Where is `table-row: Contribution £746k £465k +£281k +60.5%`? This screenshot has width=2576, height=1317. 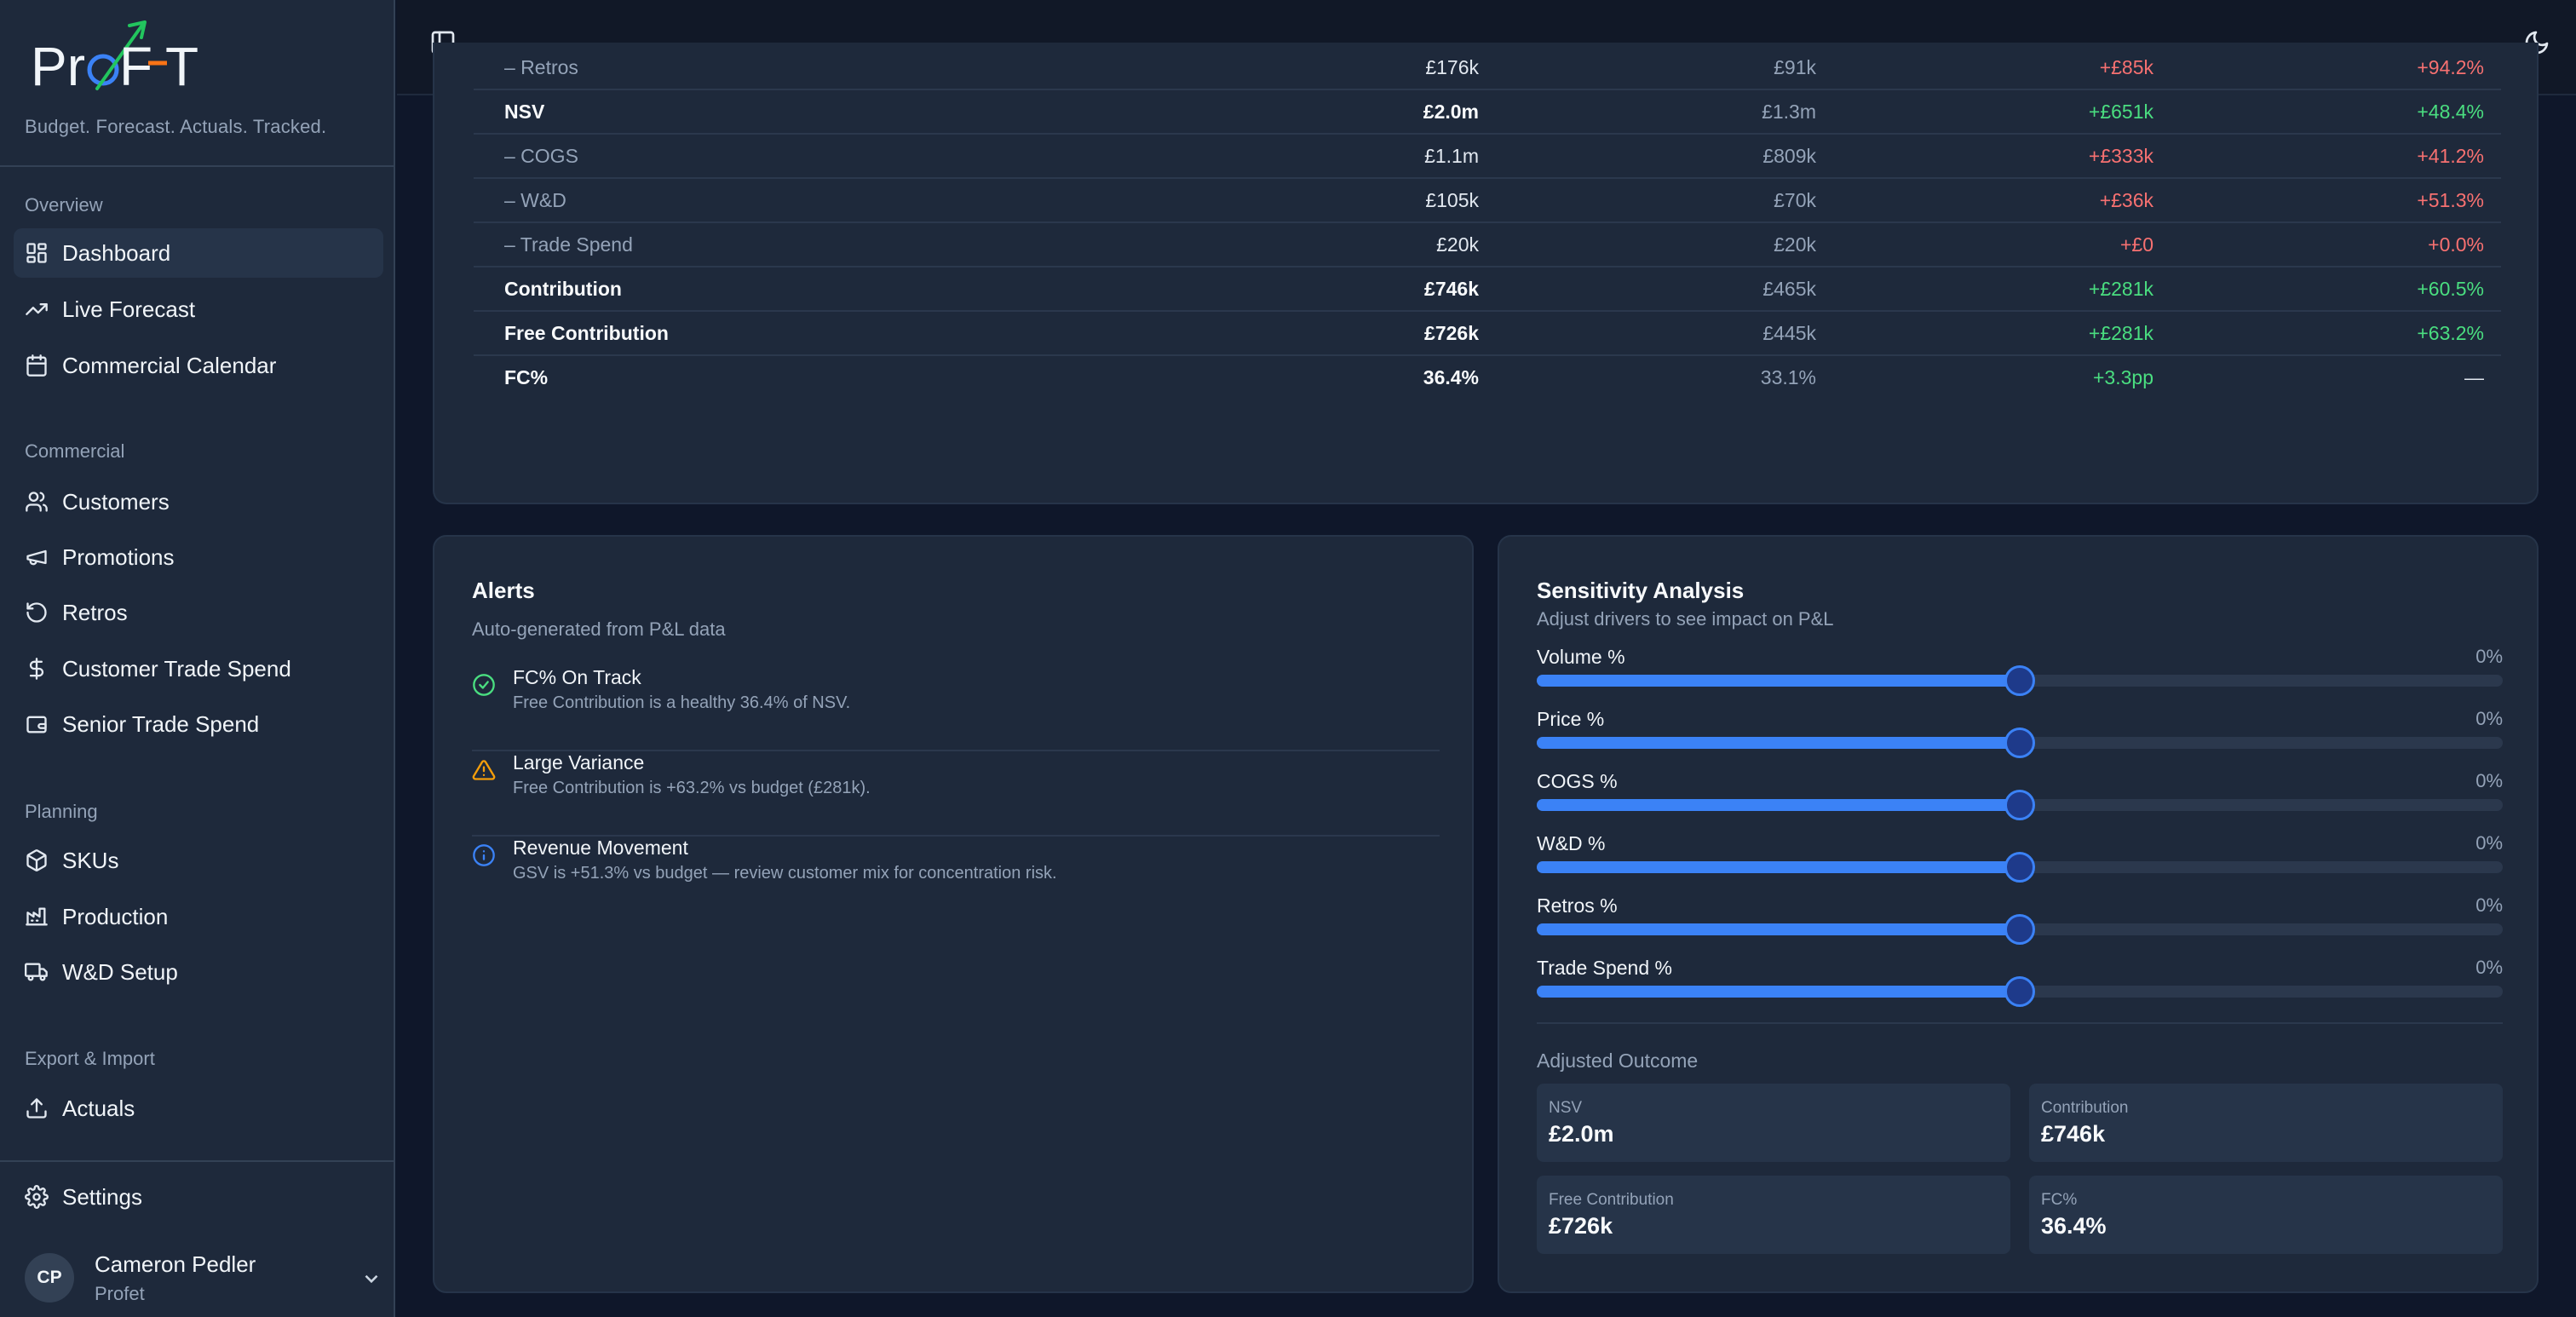
table-row: Contribution £746k £465k +£281k +60.5% is located at coordinates (1488, 289).